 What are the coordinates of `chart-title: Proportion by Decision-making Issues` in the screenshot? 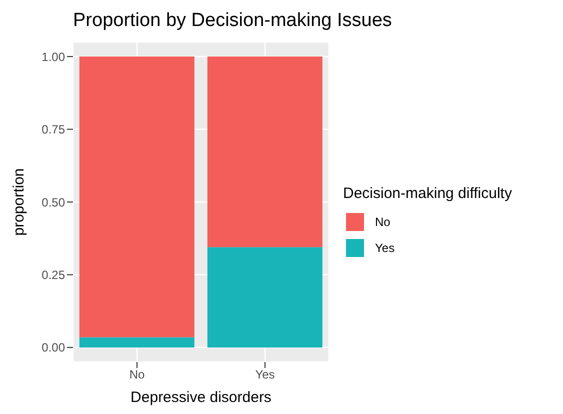 It's located at (232, 21).